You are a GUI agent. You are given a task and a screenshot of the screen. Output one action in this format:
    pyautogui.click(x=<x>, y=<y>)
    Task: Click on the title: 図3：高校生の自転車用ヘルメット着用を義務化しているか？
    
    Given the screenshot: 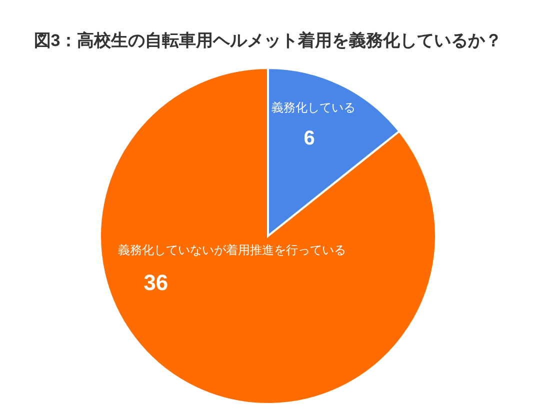 What is the action you would take?
    pyautogui.click(x=268, y=40)
    